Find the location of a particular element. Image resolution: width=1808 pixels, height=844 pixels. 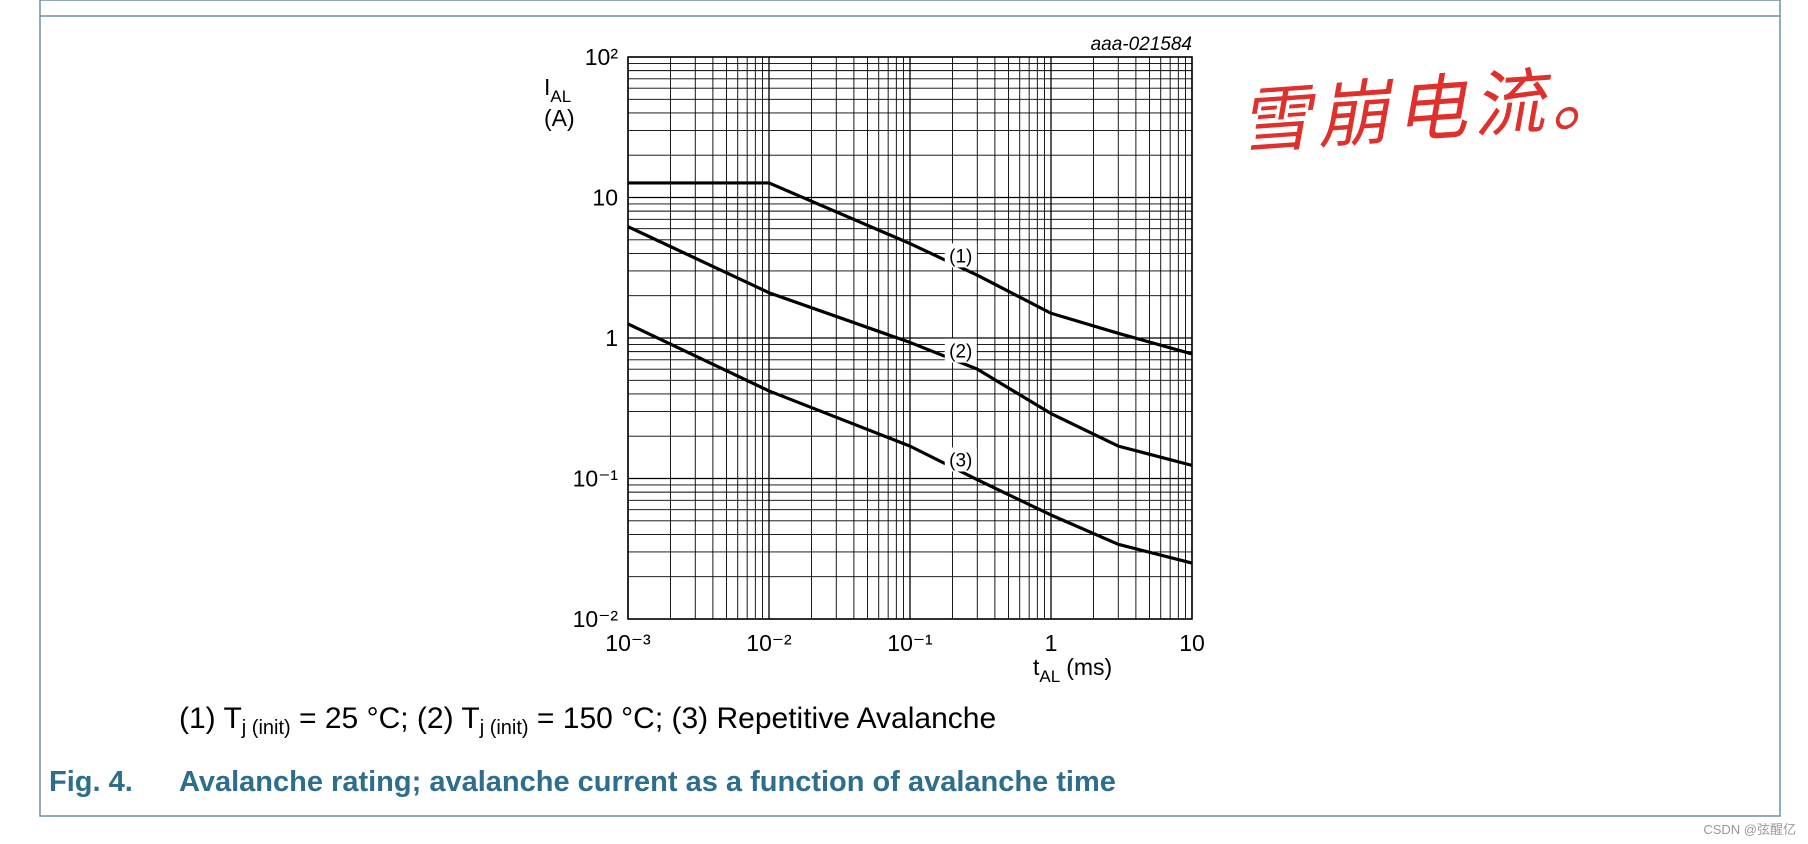

caption-text: = 150 °C; (3) Repetitive Avalanche is located at coordinates (762, 718).